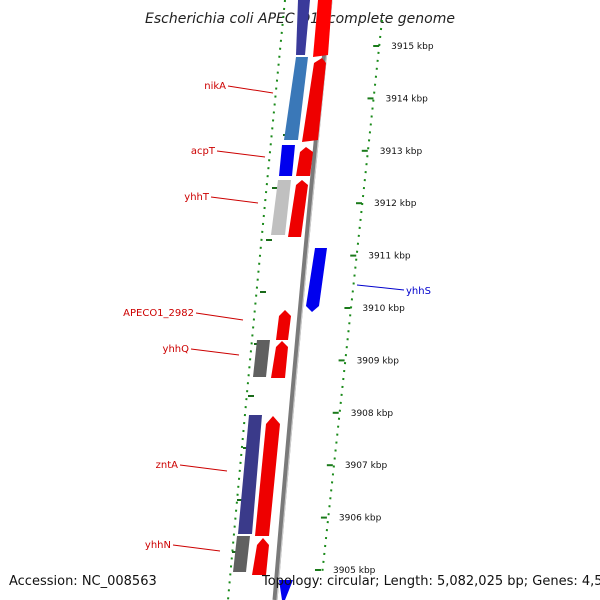 This screenshot has height=600, width=600. What do you see at coordinates (83, 581) in the screenshot?
I see `accession-label: Accession: NC_008563` at bounding box center [83, 581].